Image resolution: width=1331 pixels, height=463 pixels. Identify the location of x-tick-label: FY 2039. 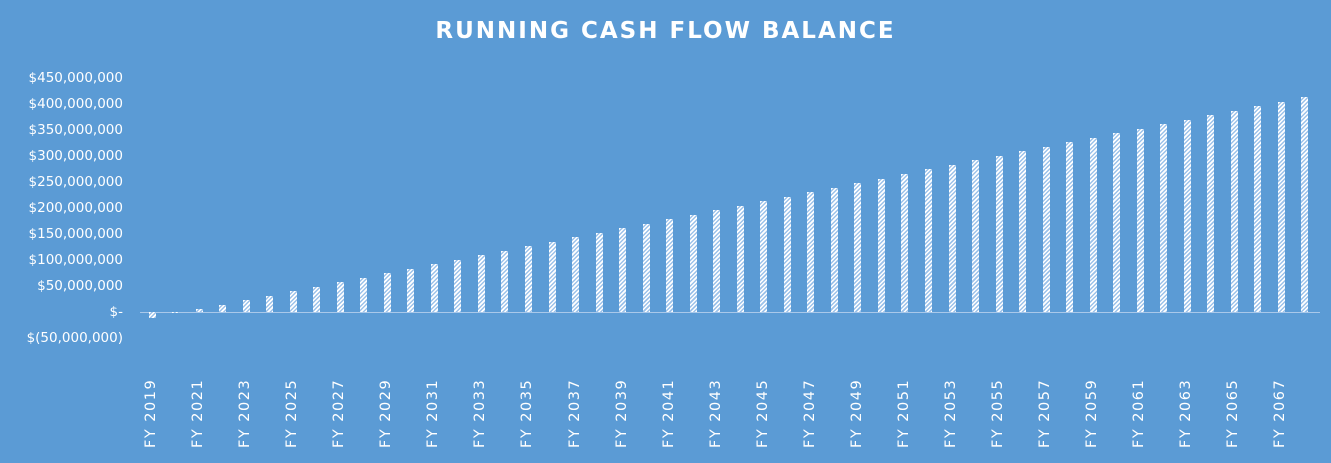
(621, 413).